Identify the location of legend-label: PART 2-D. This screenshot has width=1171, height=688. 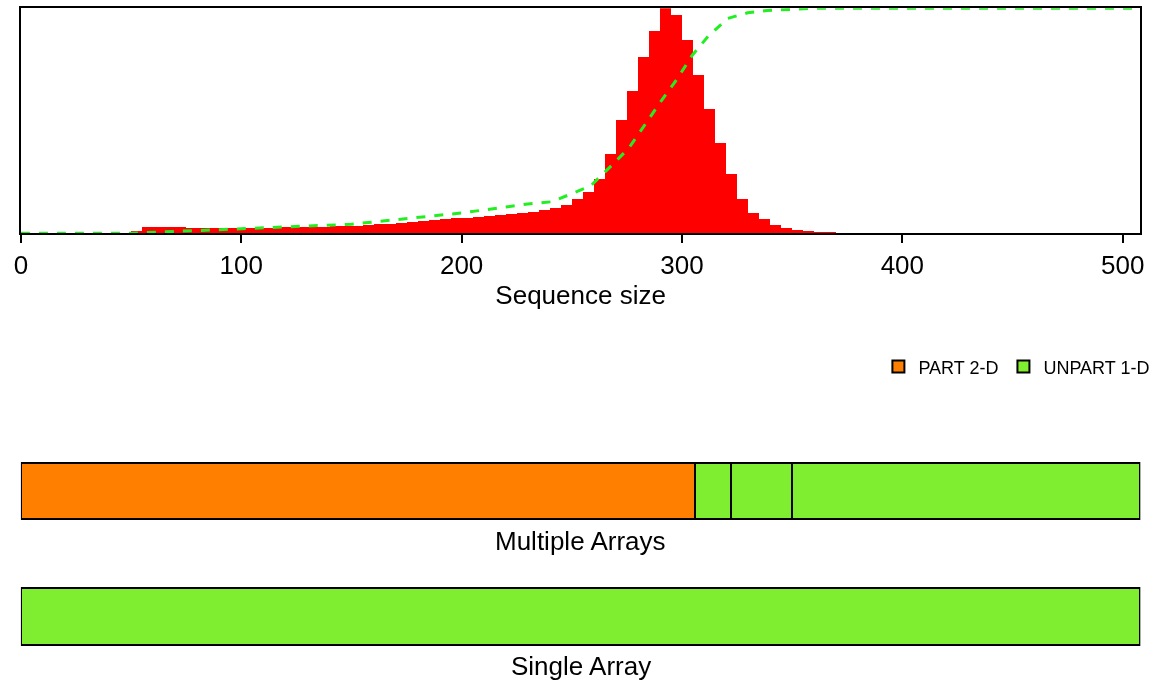
(958, 367).